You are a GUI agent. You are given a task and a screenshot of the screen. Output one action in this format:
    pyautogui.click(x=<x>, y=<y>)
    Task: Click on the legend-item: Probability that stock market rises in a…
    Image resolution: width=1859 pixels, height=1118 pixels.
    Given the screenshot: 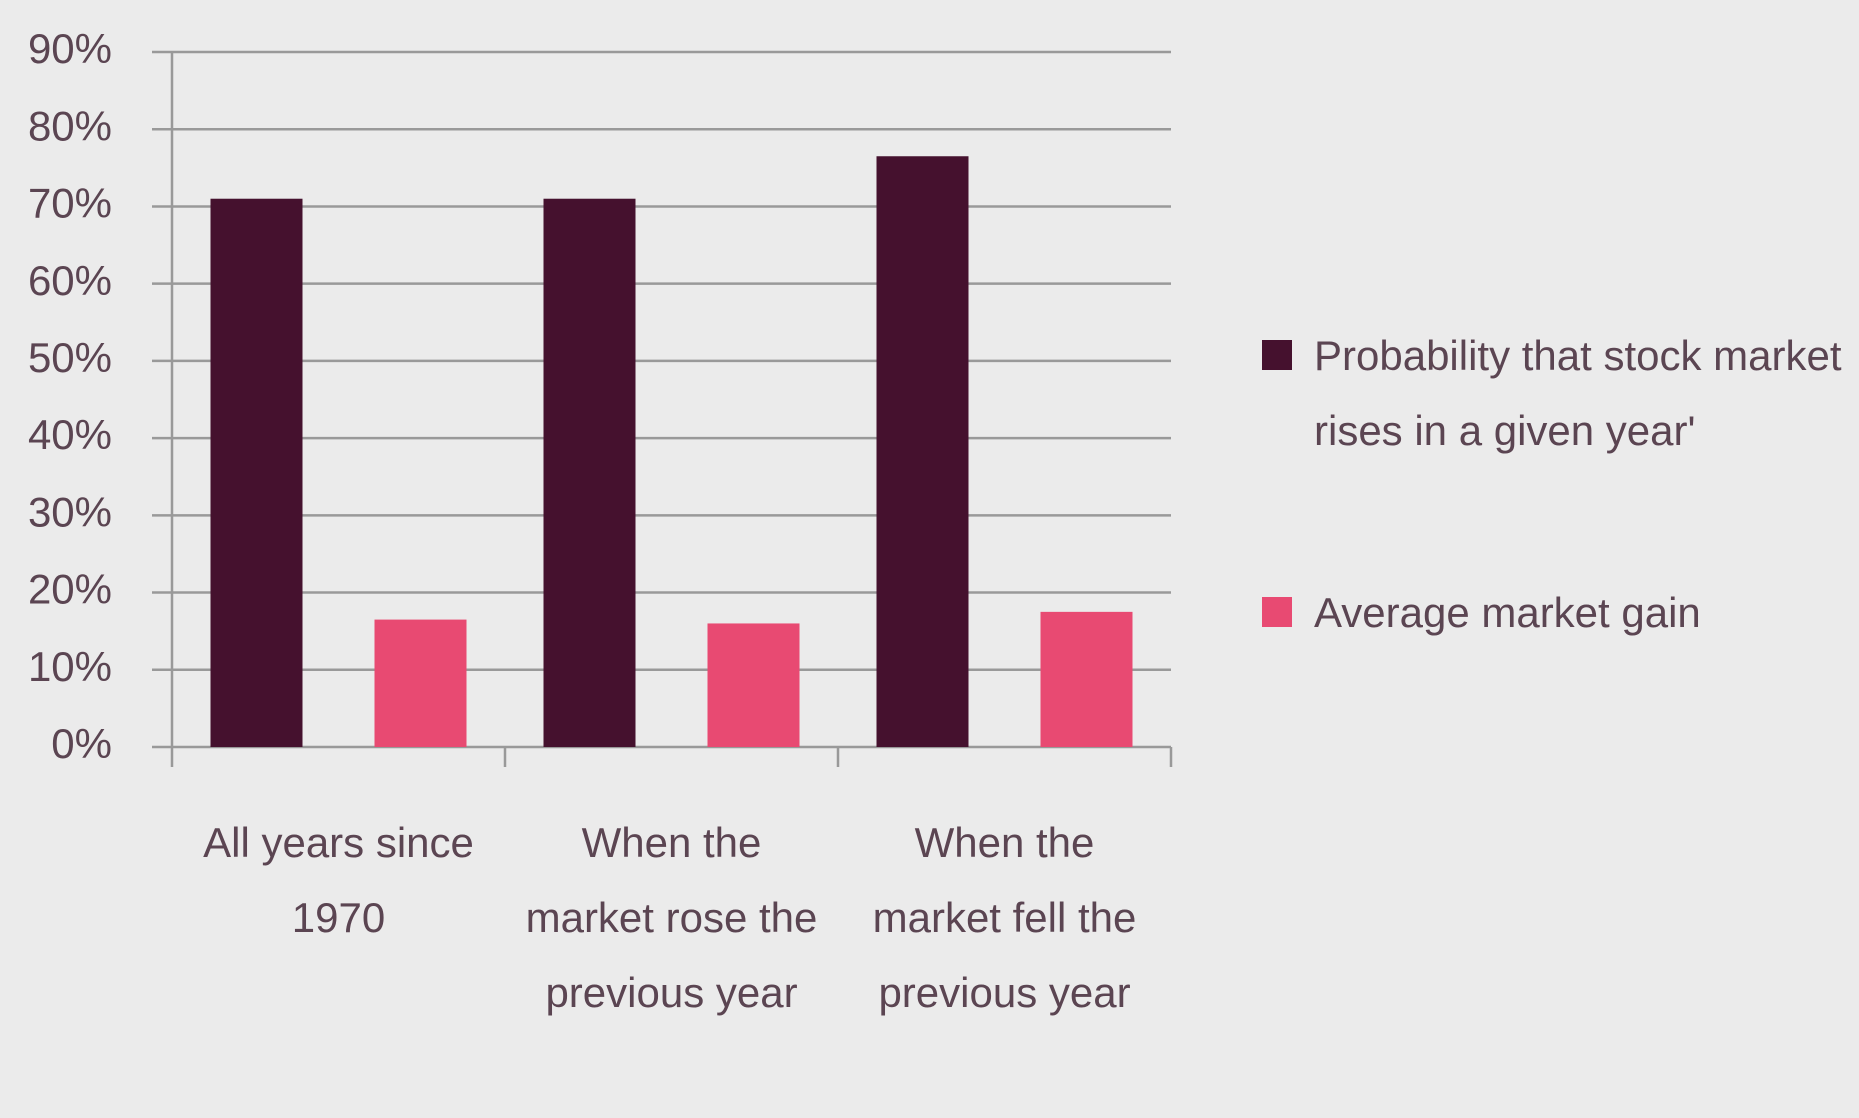 What is the action you would take?
    pyautogui.click(x=1552, y=393)
    